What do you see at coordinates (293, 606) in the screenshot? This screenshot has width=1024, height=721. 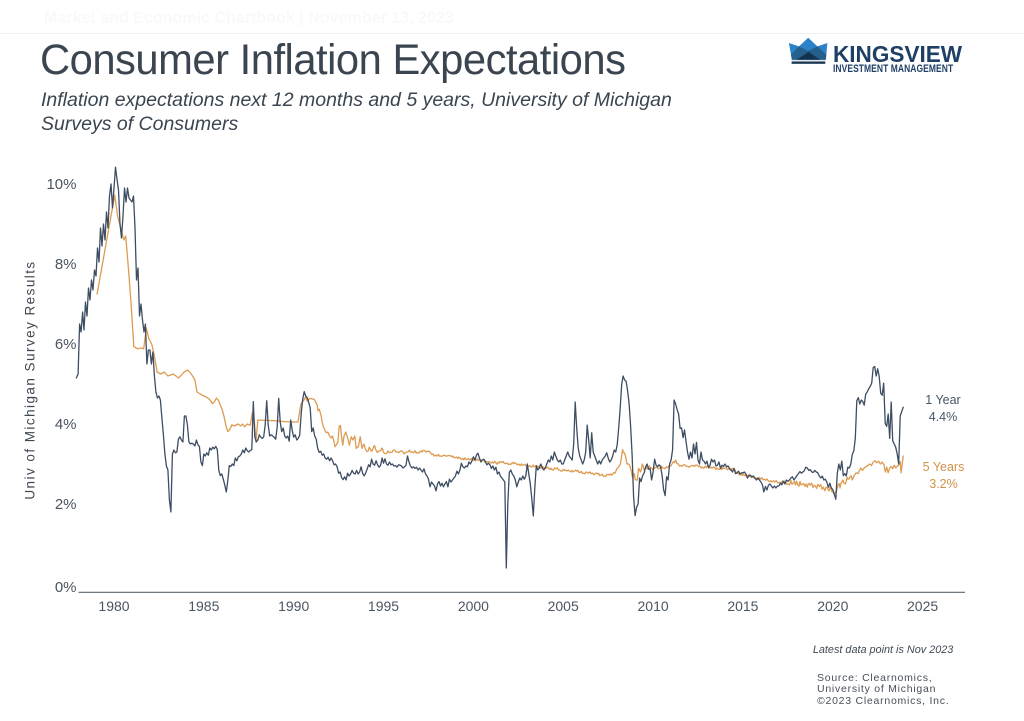 I see `svg-text: 1990` at bounding box center [293, 606].